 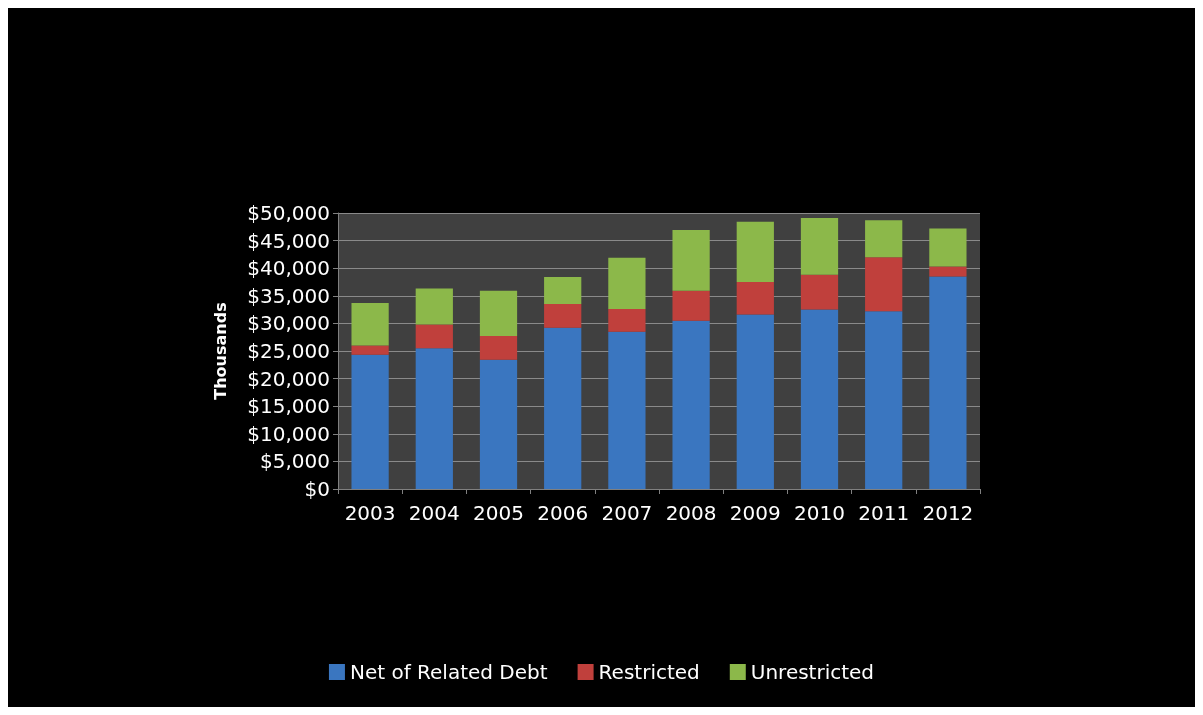 I want to click on y-tick-label: $45,000, so click(x=288, y=240).